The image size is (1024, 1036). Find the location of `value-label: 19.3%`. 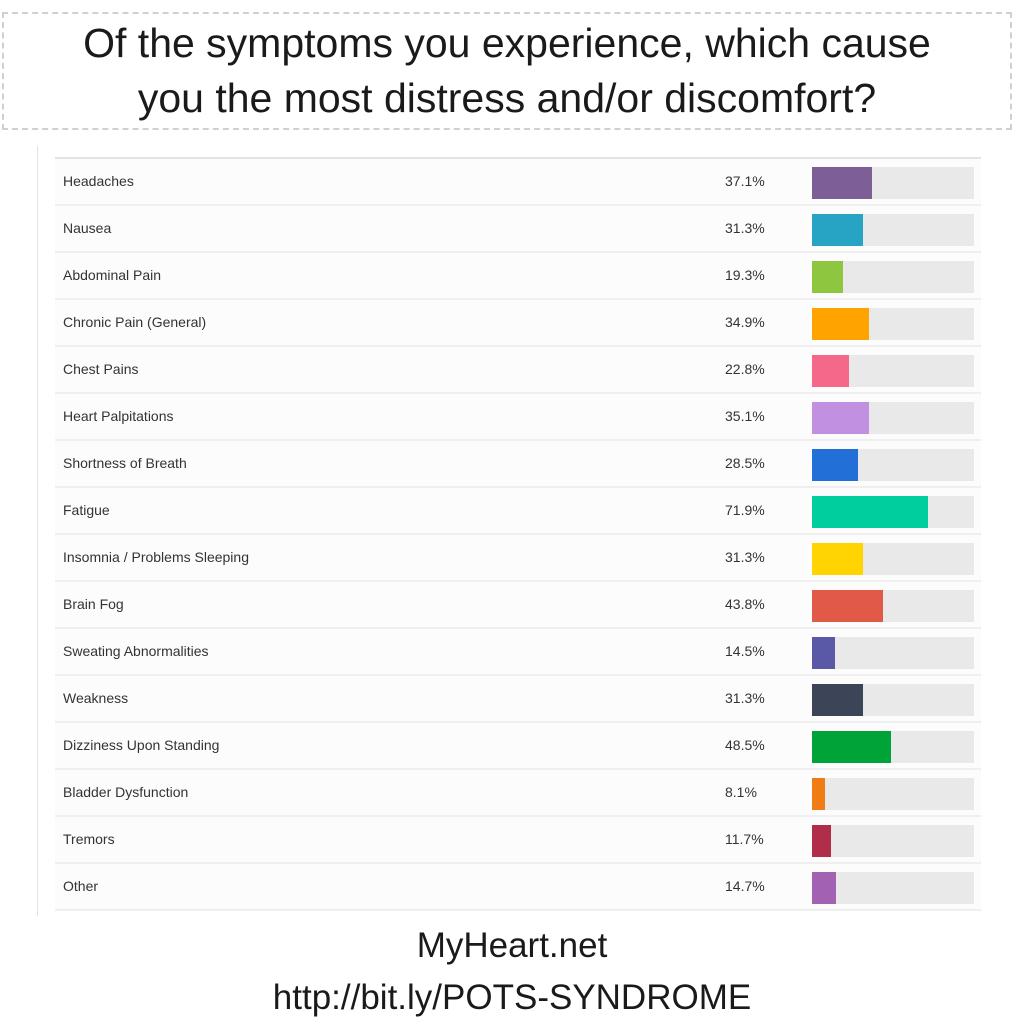

value-label: 19.3% is located at coordinates (745, 275).